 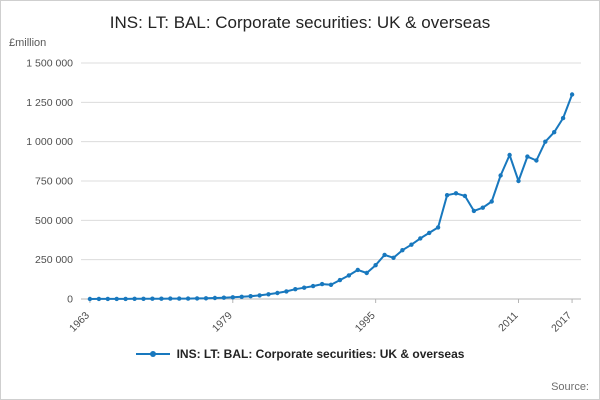 I want to click on svg-text: 2017, so click(x=561, y=322).